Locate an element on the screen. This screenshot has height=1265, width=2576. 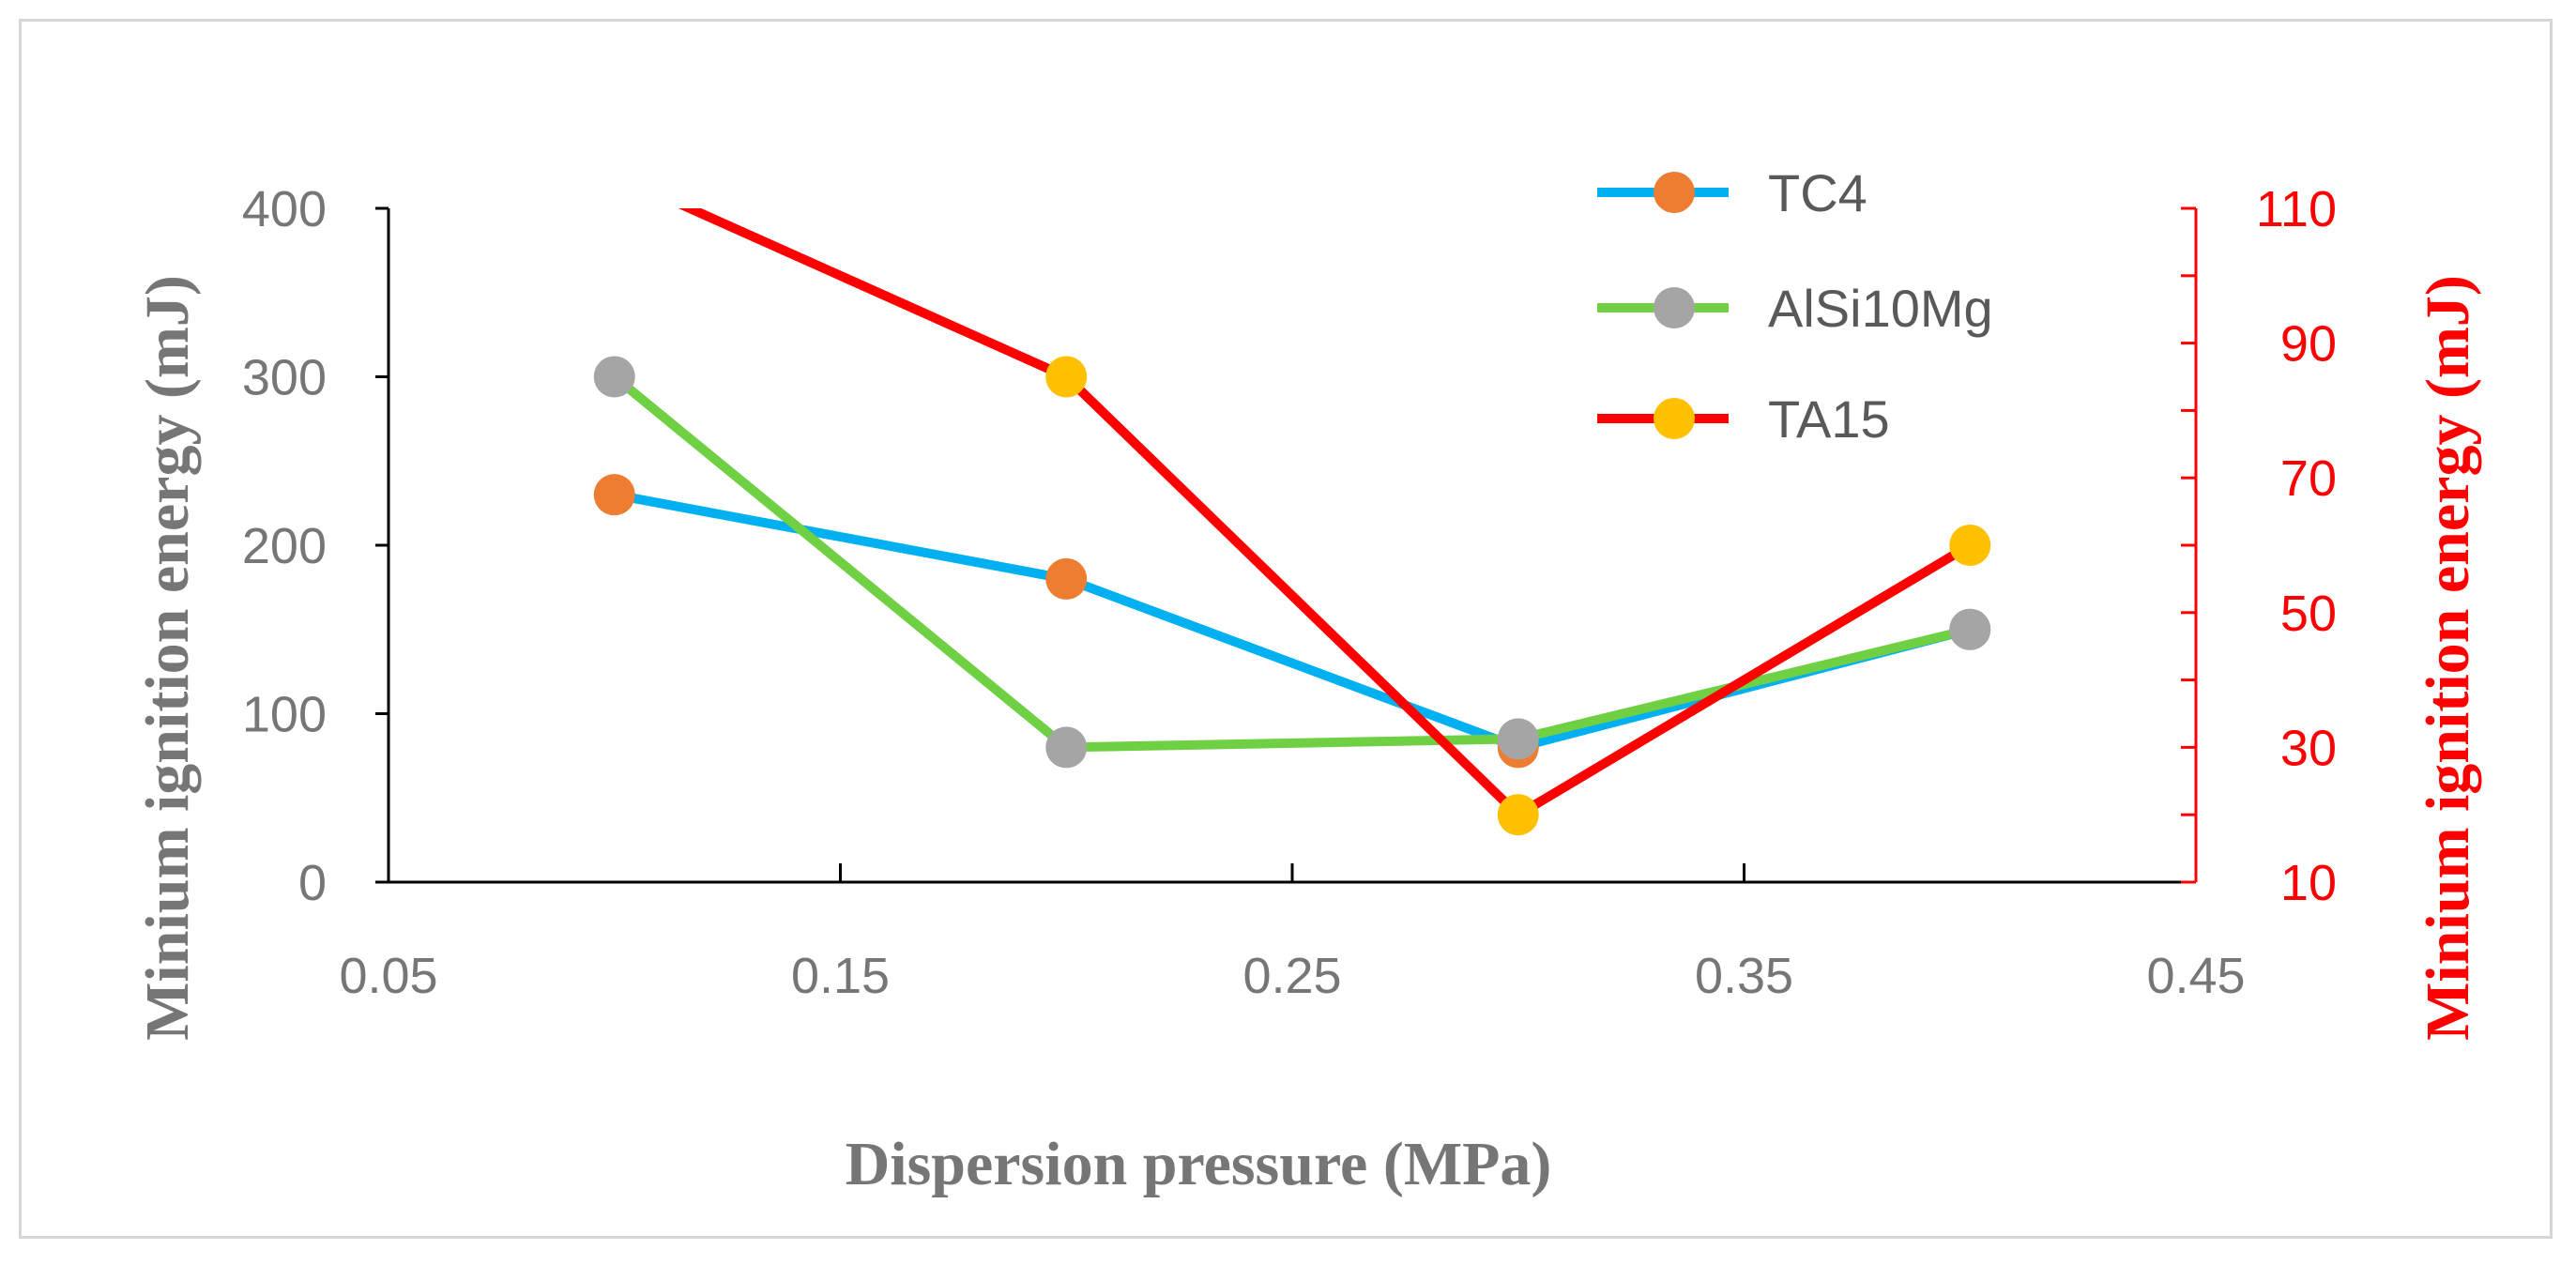
right-axis-tick-label: 90 is located at coordinates (2308, 344).